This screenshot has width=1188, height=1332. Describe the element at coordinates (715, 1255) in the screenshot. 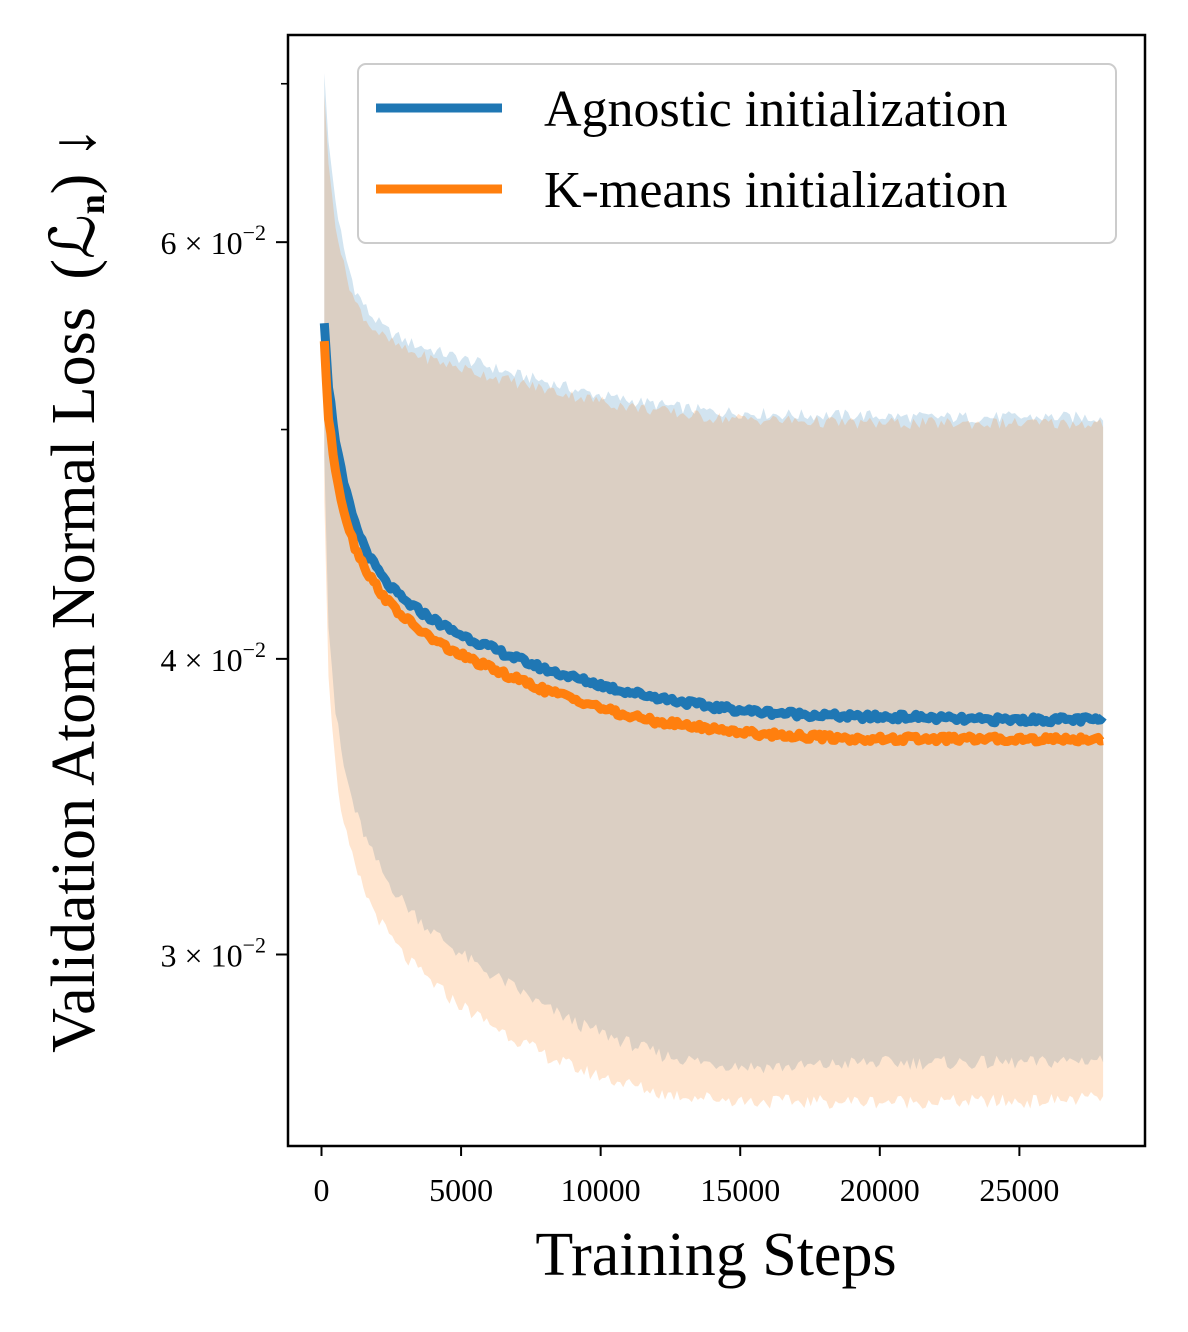

I see `x-axis-title: Training Steps` at that location.